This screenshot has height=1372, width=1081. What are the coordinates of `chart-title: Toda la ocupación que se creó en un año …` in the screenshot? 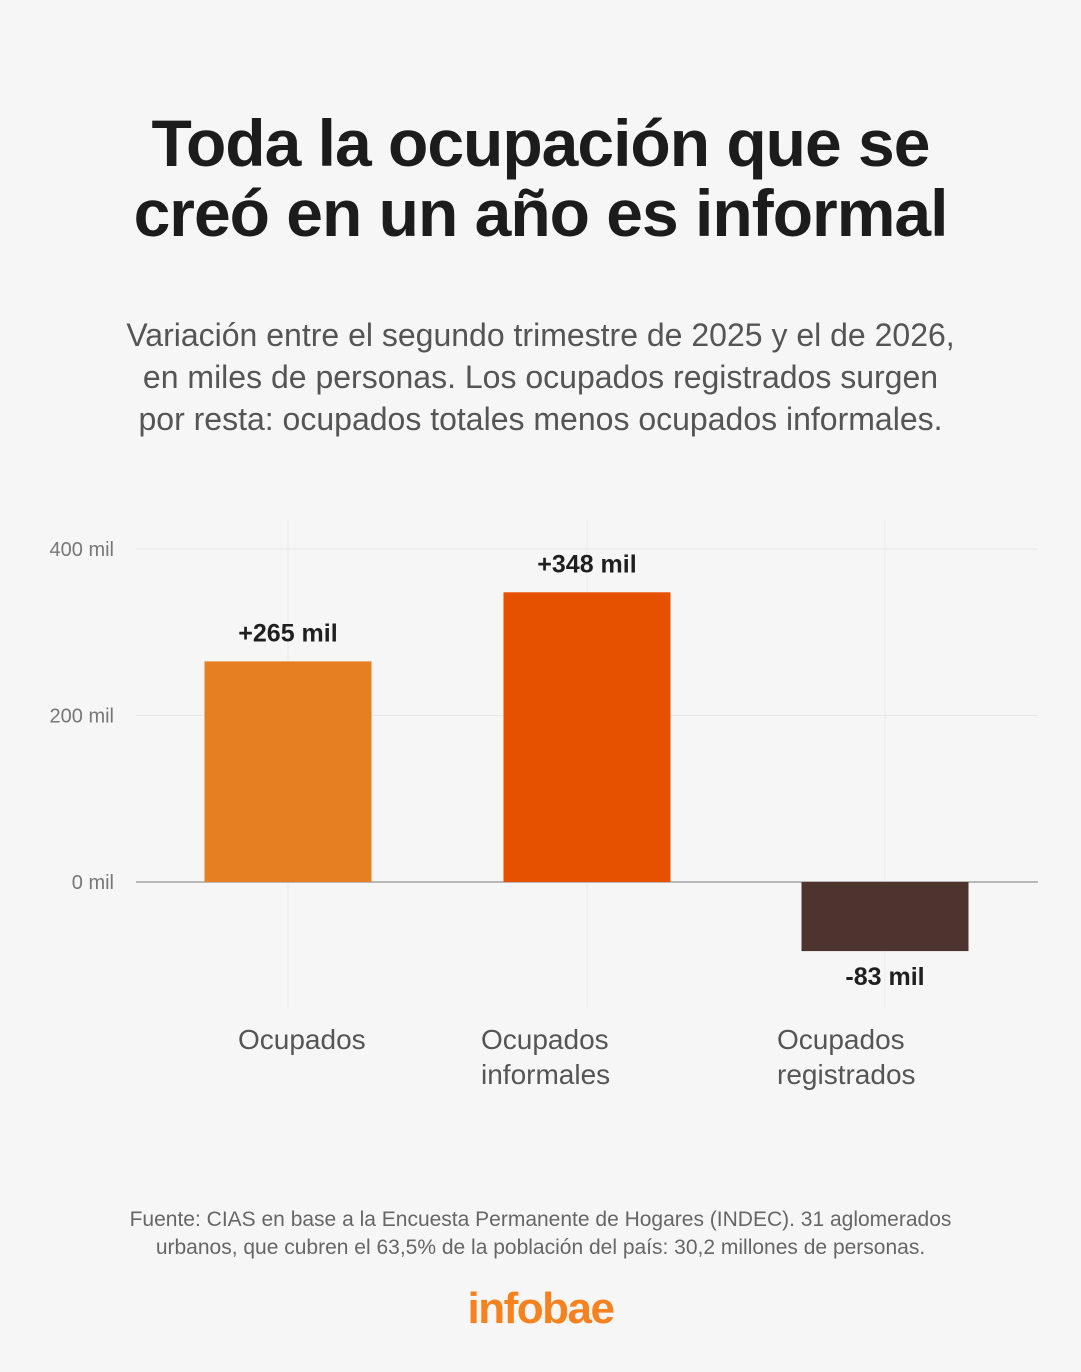 It's located at (540, 178).